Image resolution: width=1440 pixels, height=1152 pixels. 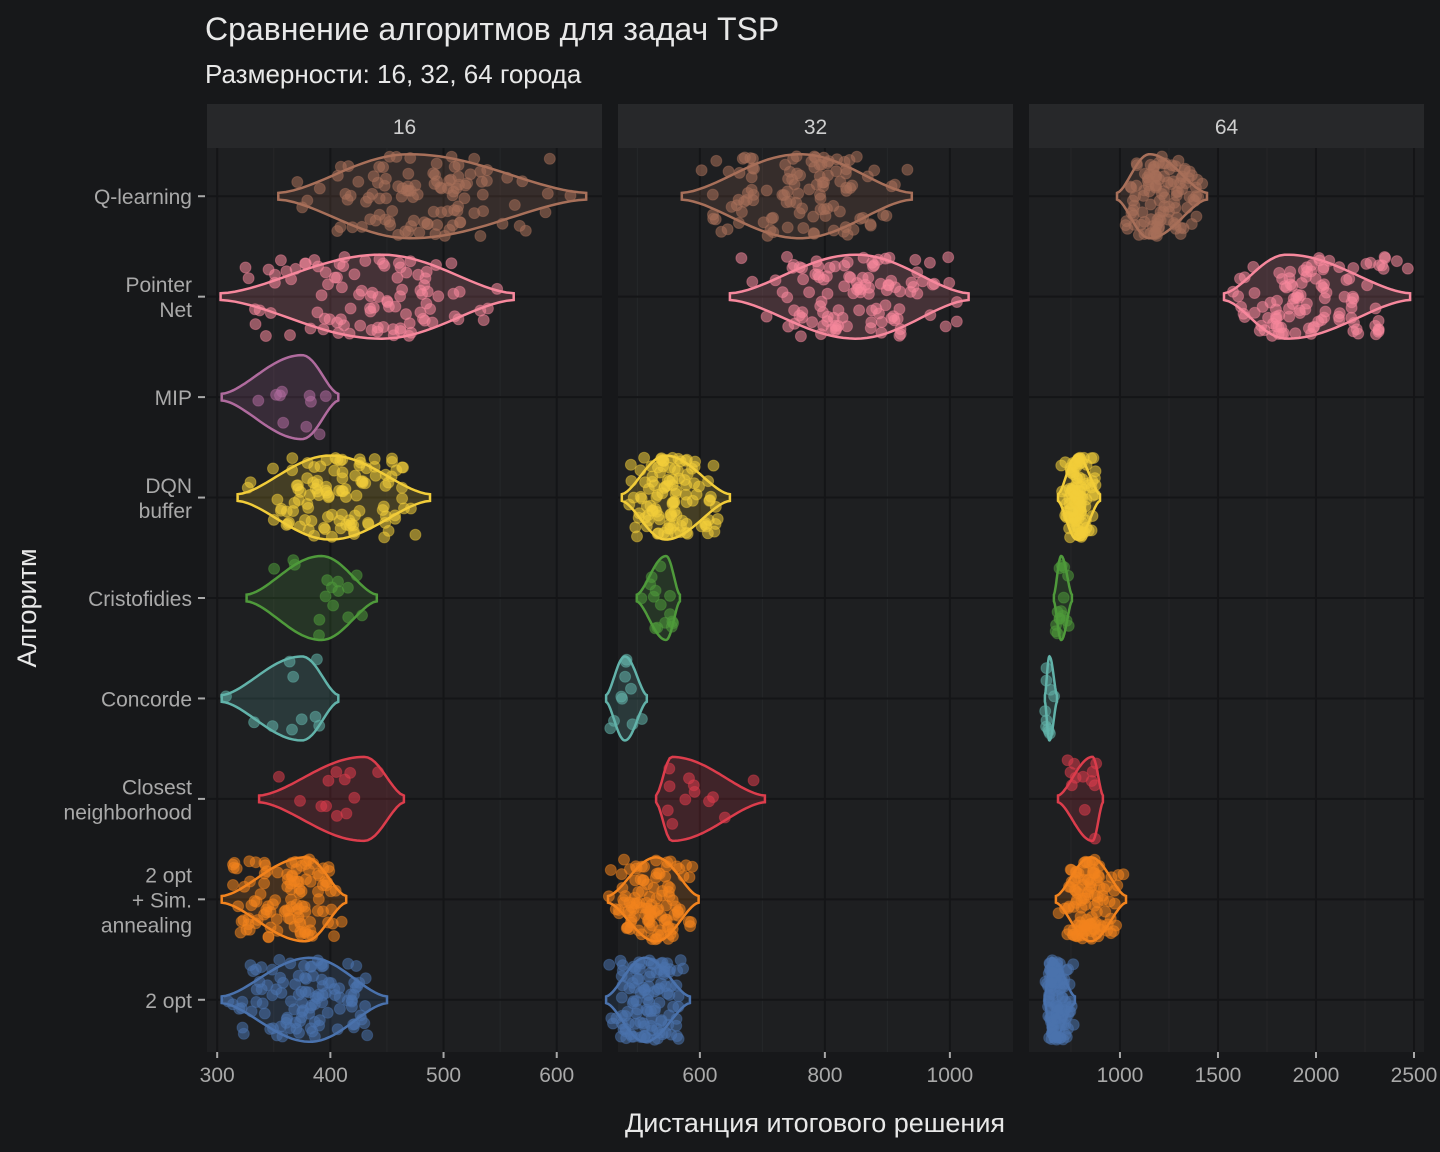 What do you see at coordinates (658, 598) in the screenshot?
I see `violin-group-cristofidies` at bounding box center [658, 598].